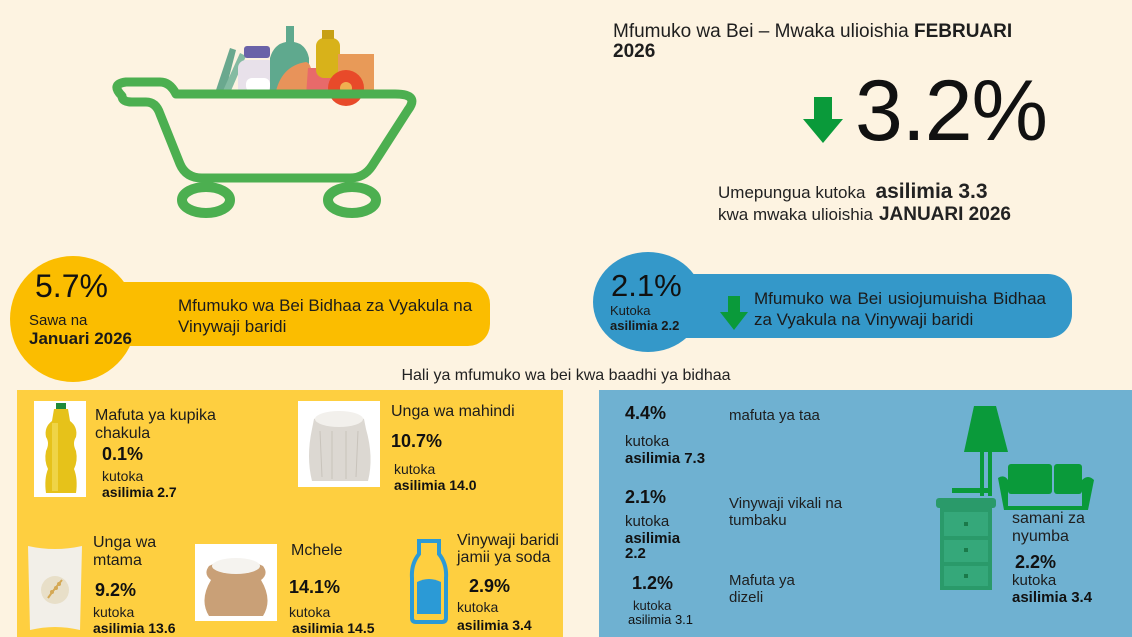  Describe the element at coordinates (71, 286) in the screenshot. I see `food-inflation-value: 5.7%` at that location.